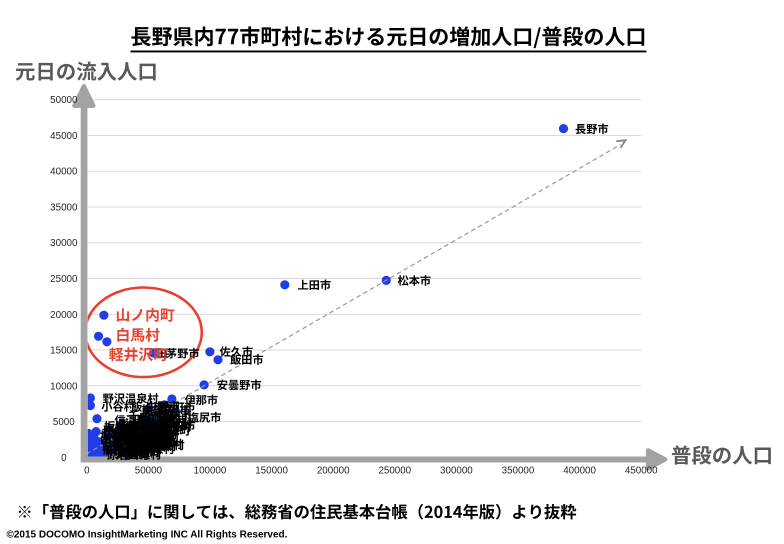 The width and height of the screenshot is (784, 544). I want to click on svg-text: 150000, so click(271, 471).